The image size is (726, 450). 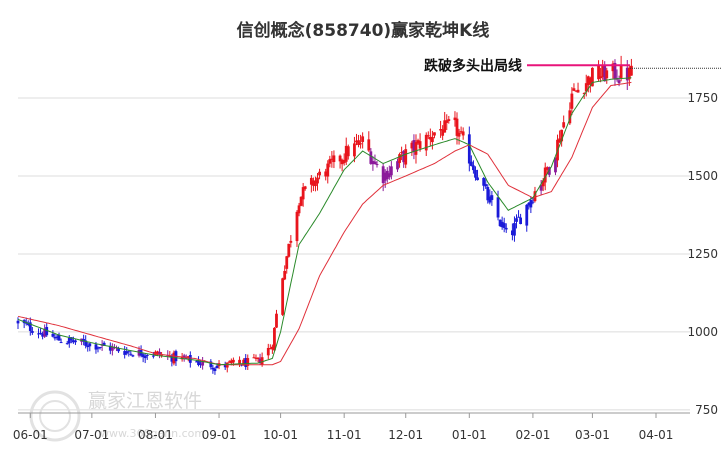 What do you see at coordinates (706, 410) in the screenshot?
I see `y-tick-label: 750` at bounding box center [706, 410].